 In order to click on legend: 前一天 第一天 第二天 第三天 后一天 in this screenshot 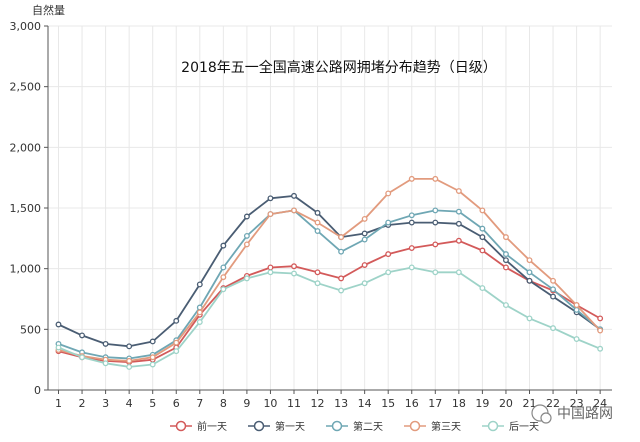, I will do `click(354, 426)`.